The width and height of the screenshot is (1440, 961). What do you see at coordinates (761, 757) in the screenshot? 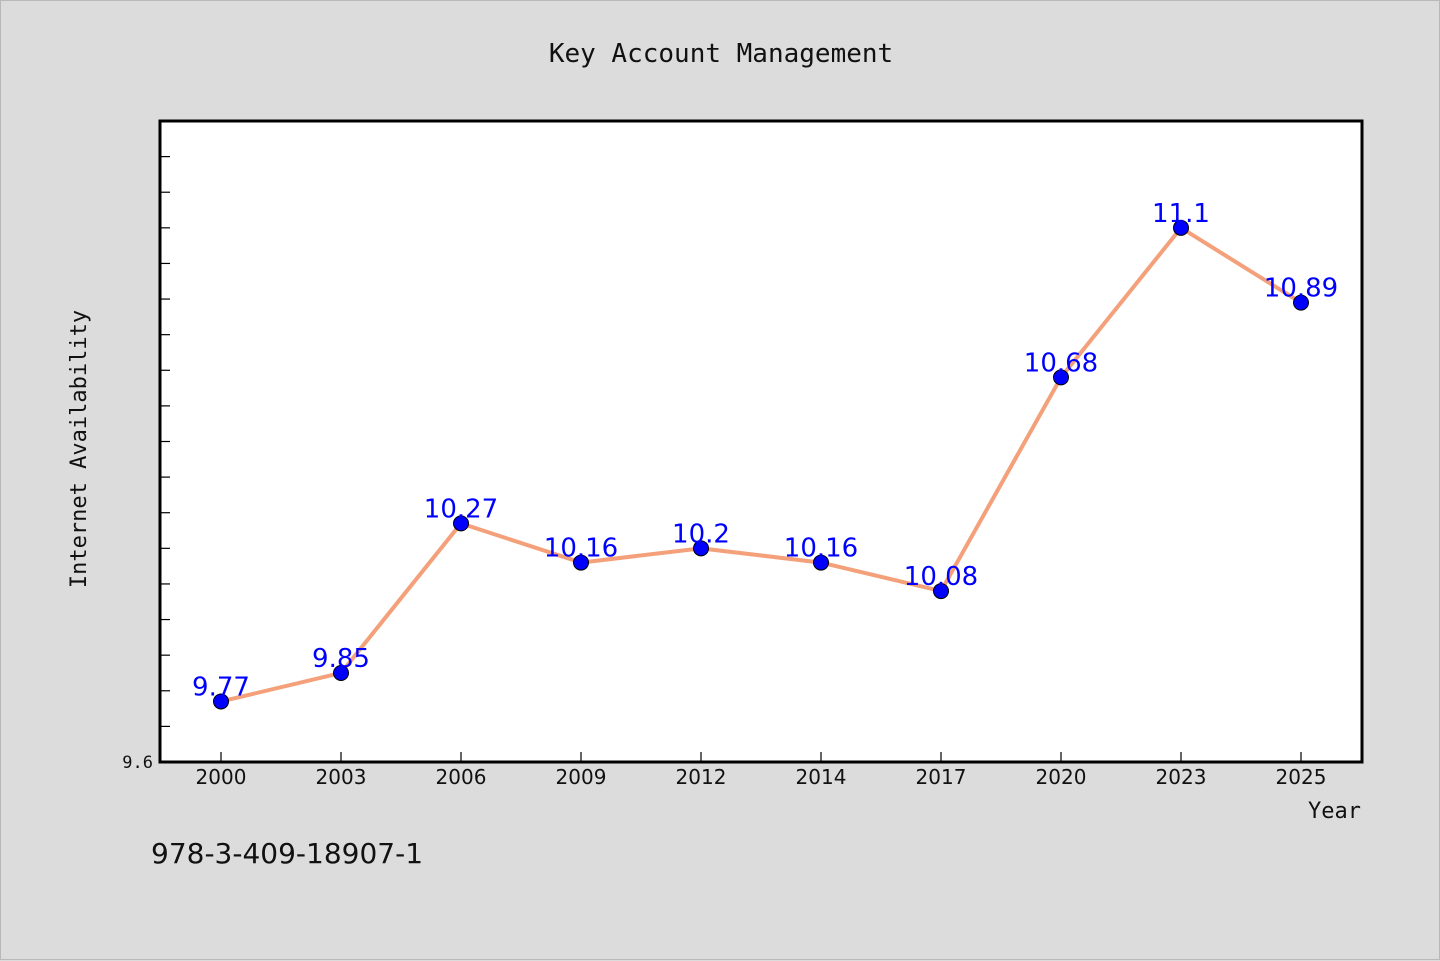
I see `x-axis-ticks` at bounding box center [761, 757].